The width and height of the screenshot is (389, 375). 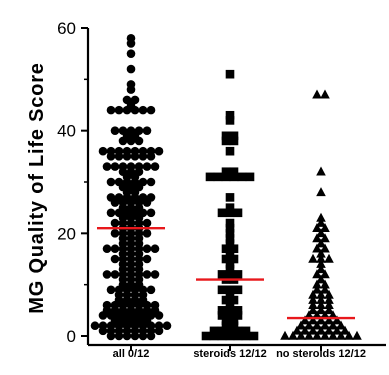 I want to click on x-category-label: no steroids 12/12, so click(x=321, y=354).